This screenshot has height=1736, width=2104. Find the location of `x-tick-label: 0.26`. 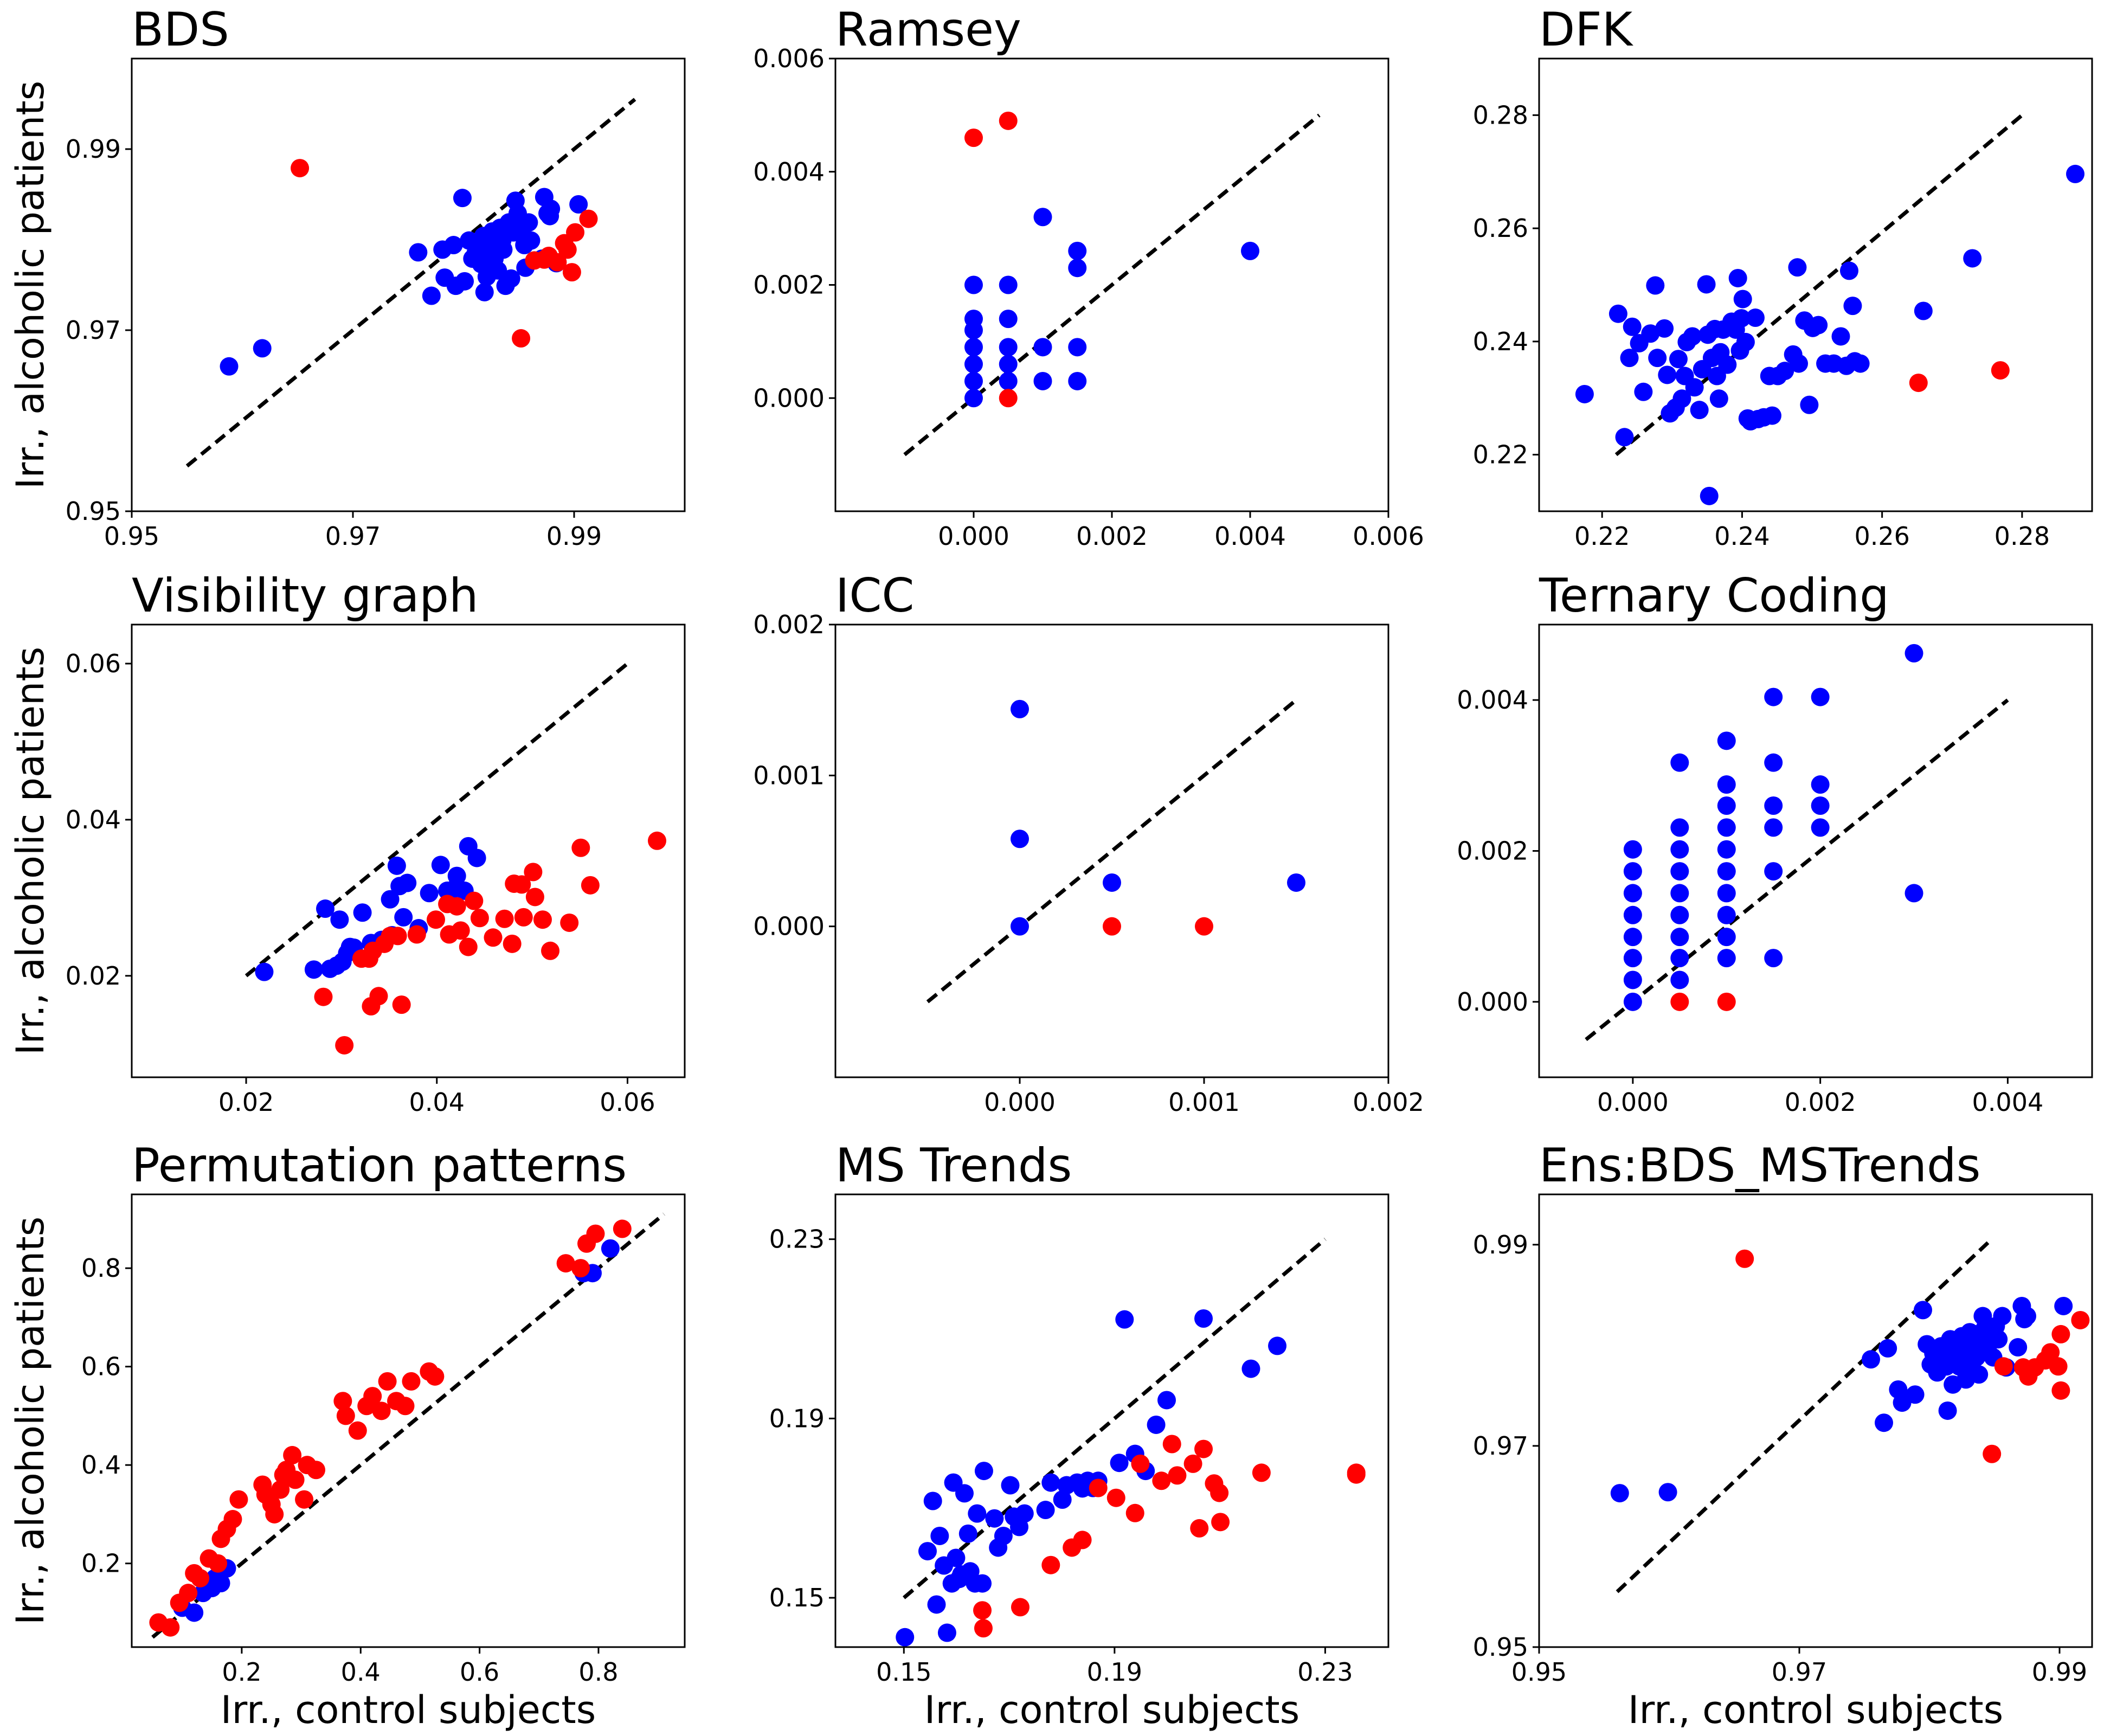

x-tick-label: 0.26 is located at coordinates (1881, 536).